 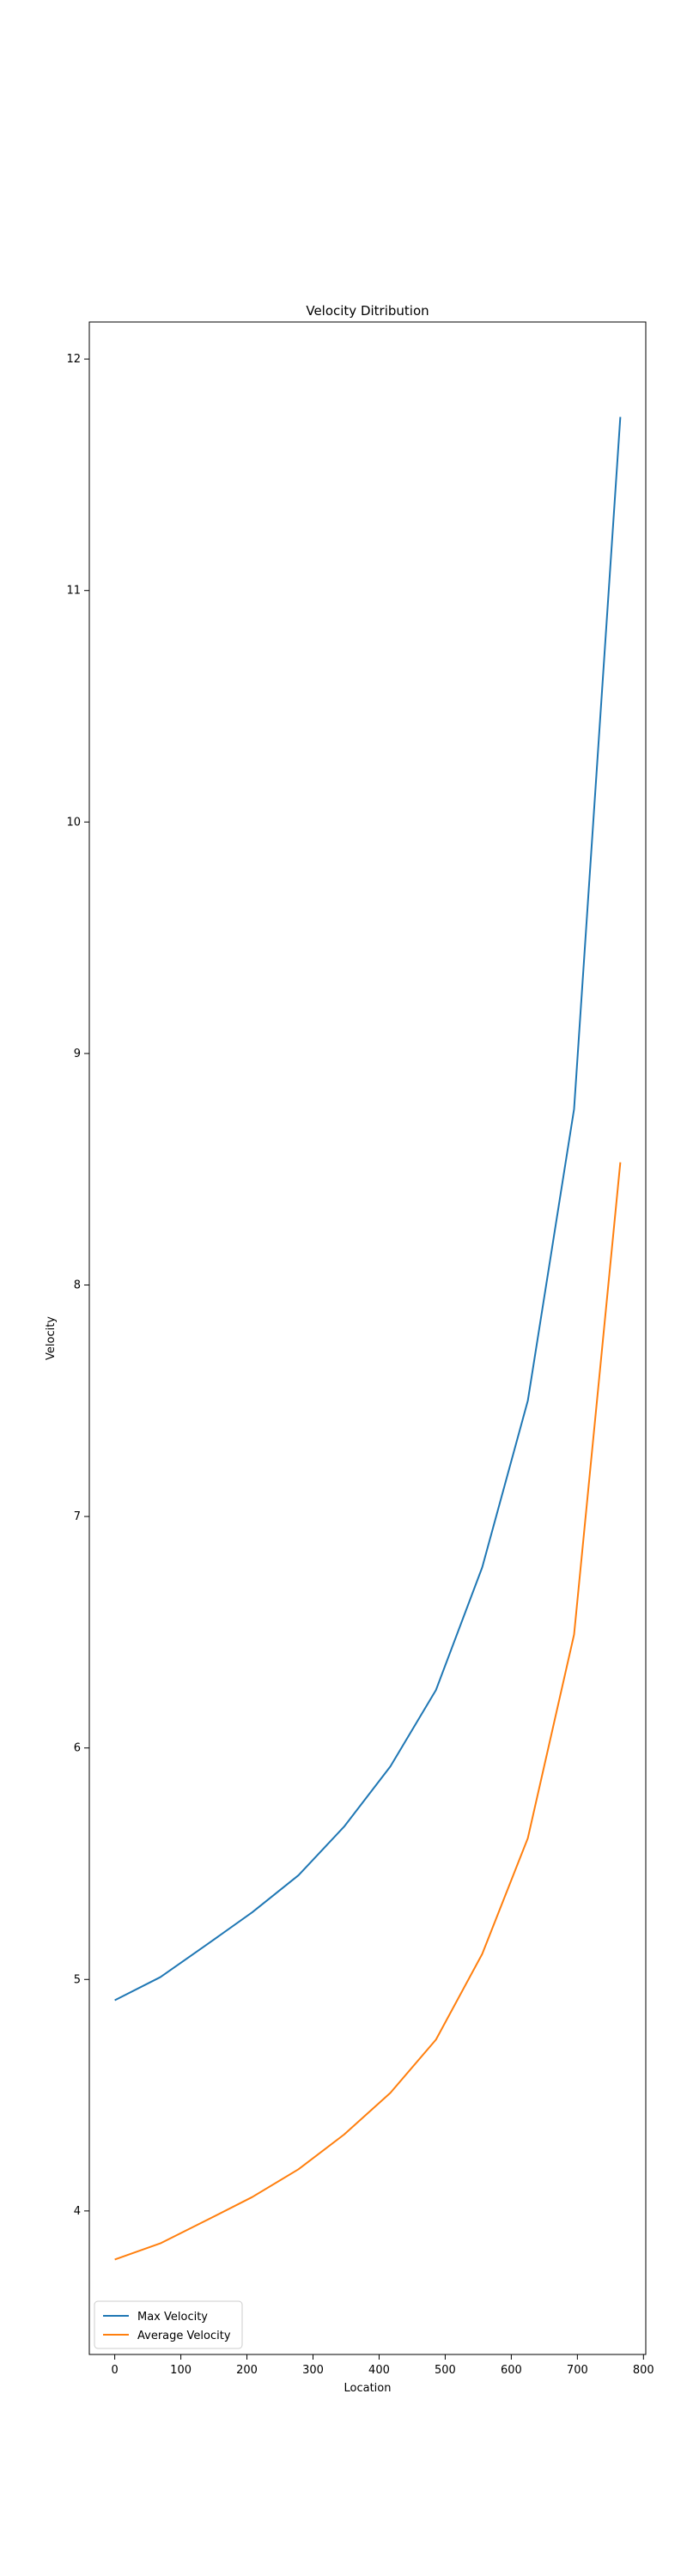 What do you see at coordinates (77, 2211) in the screenshot?
I see `y-tick-label: 4` at bounding box center [77, 2211].